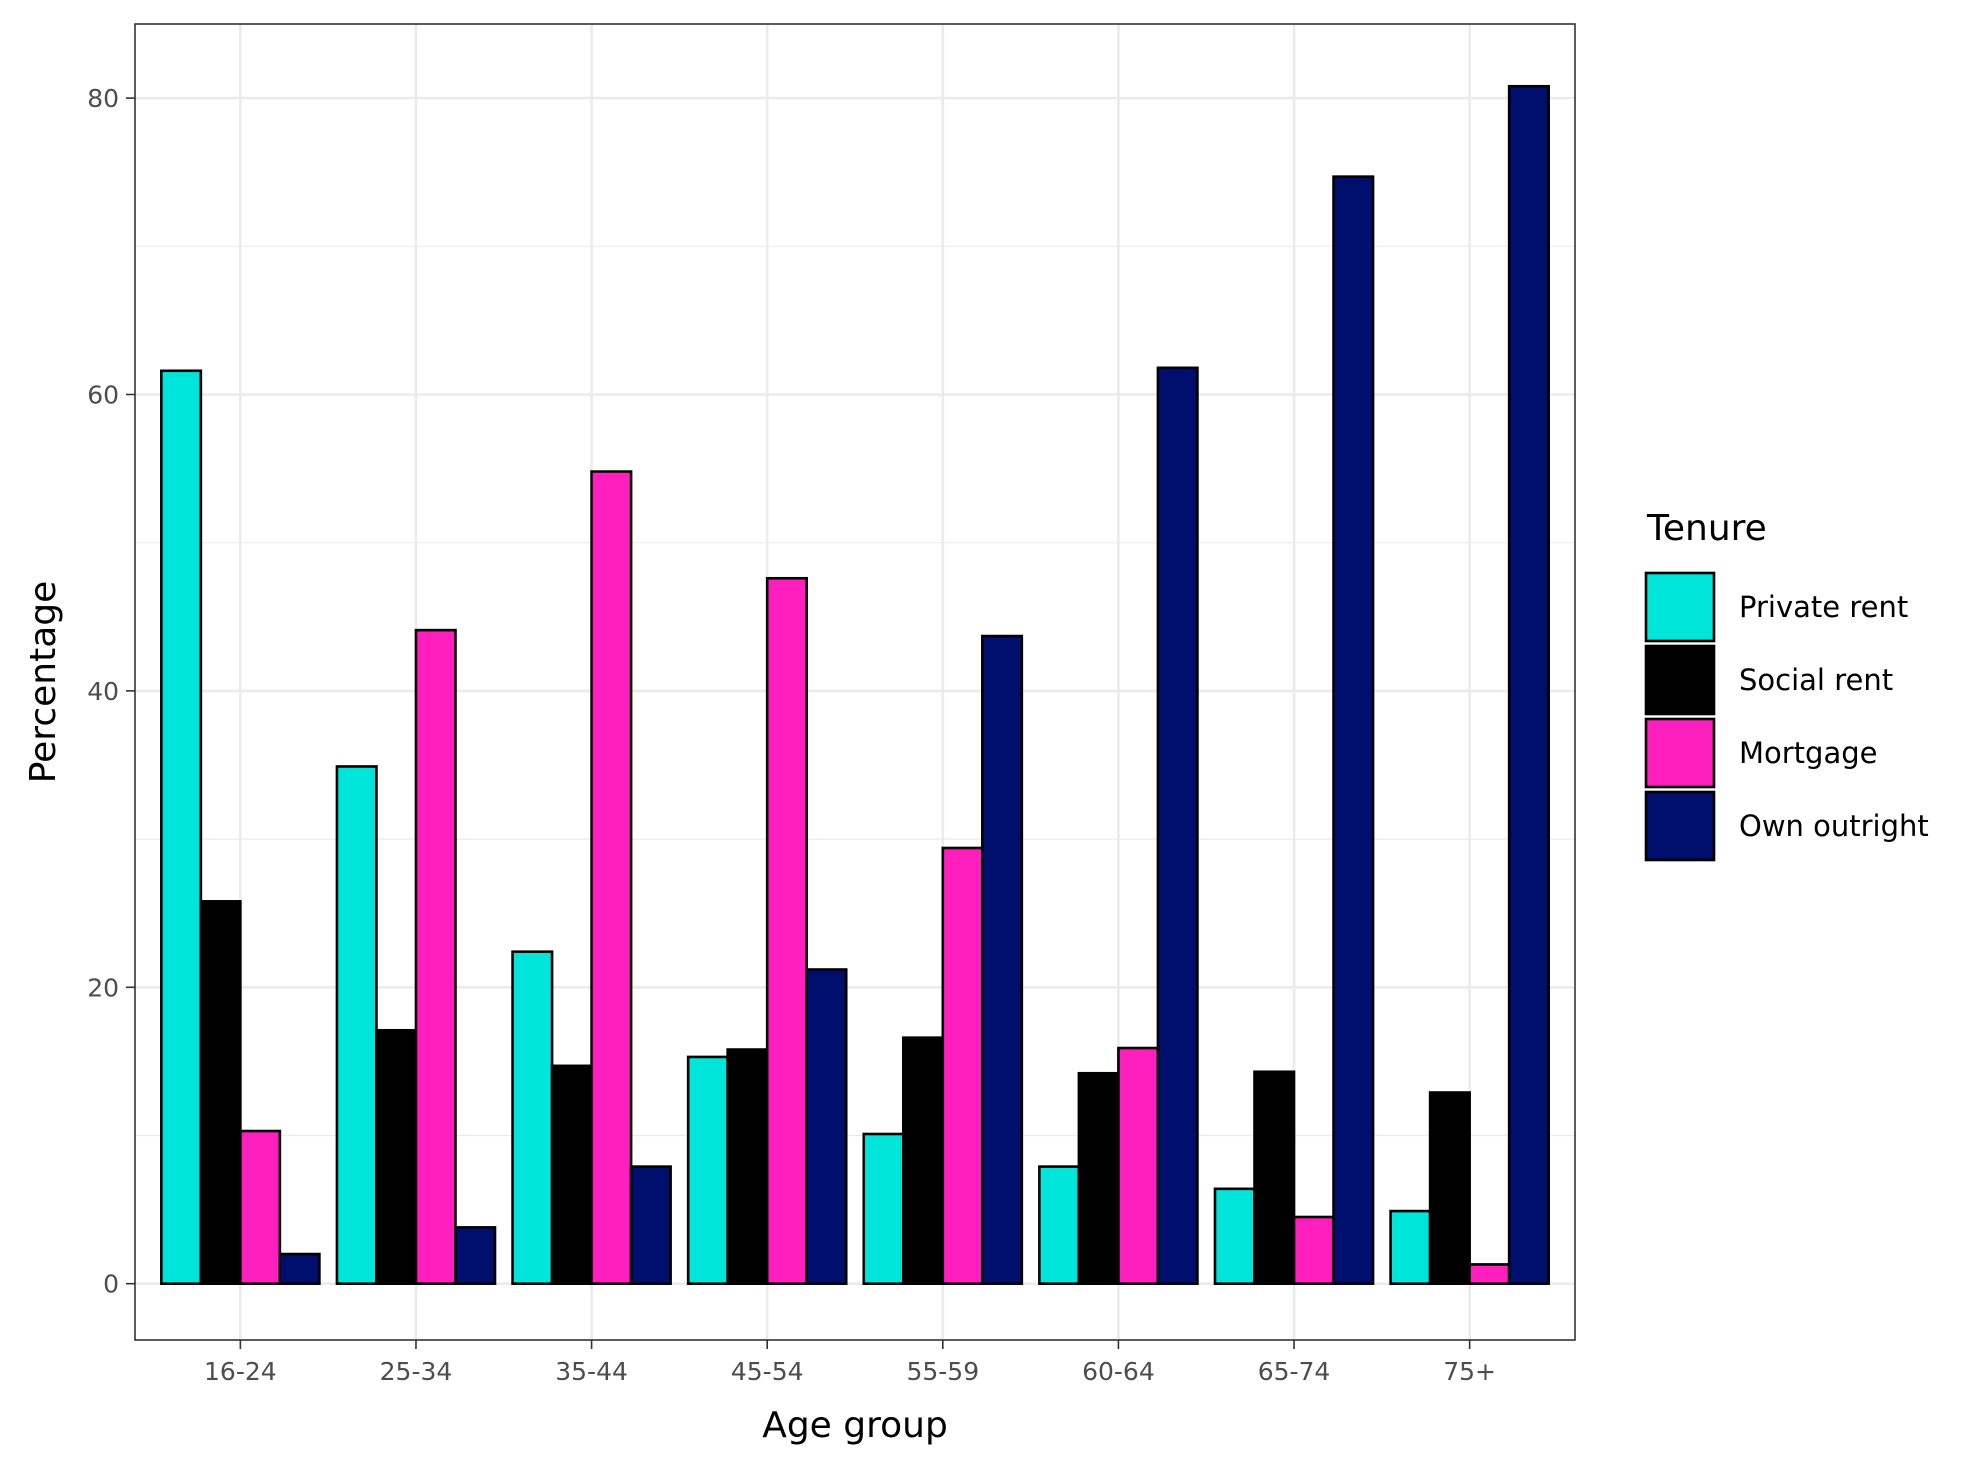 The height and width of the screenshot is (1462, 1978). Describe the element at coordinates (1528, 684) in the screenshot. I see `bar-own-outright-75plus` at that location.